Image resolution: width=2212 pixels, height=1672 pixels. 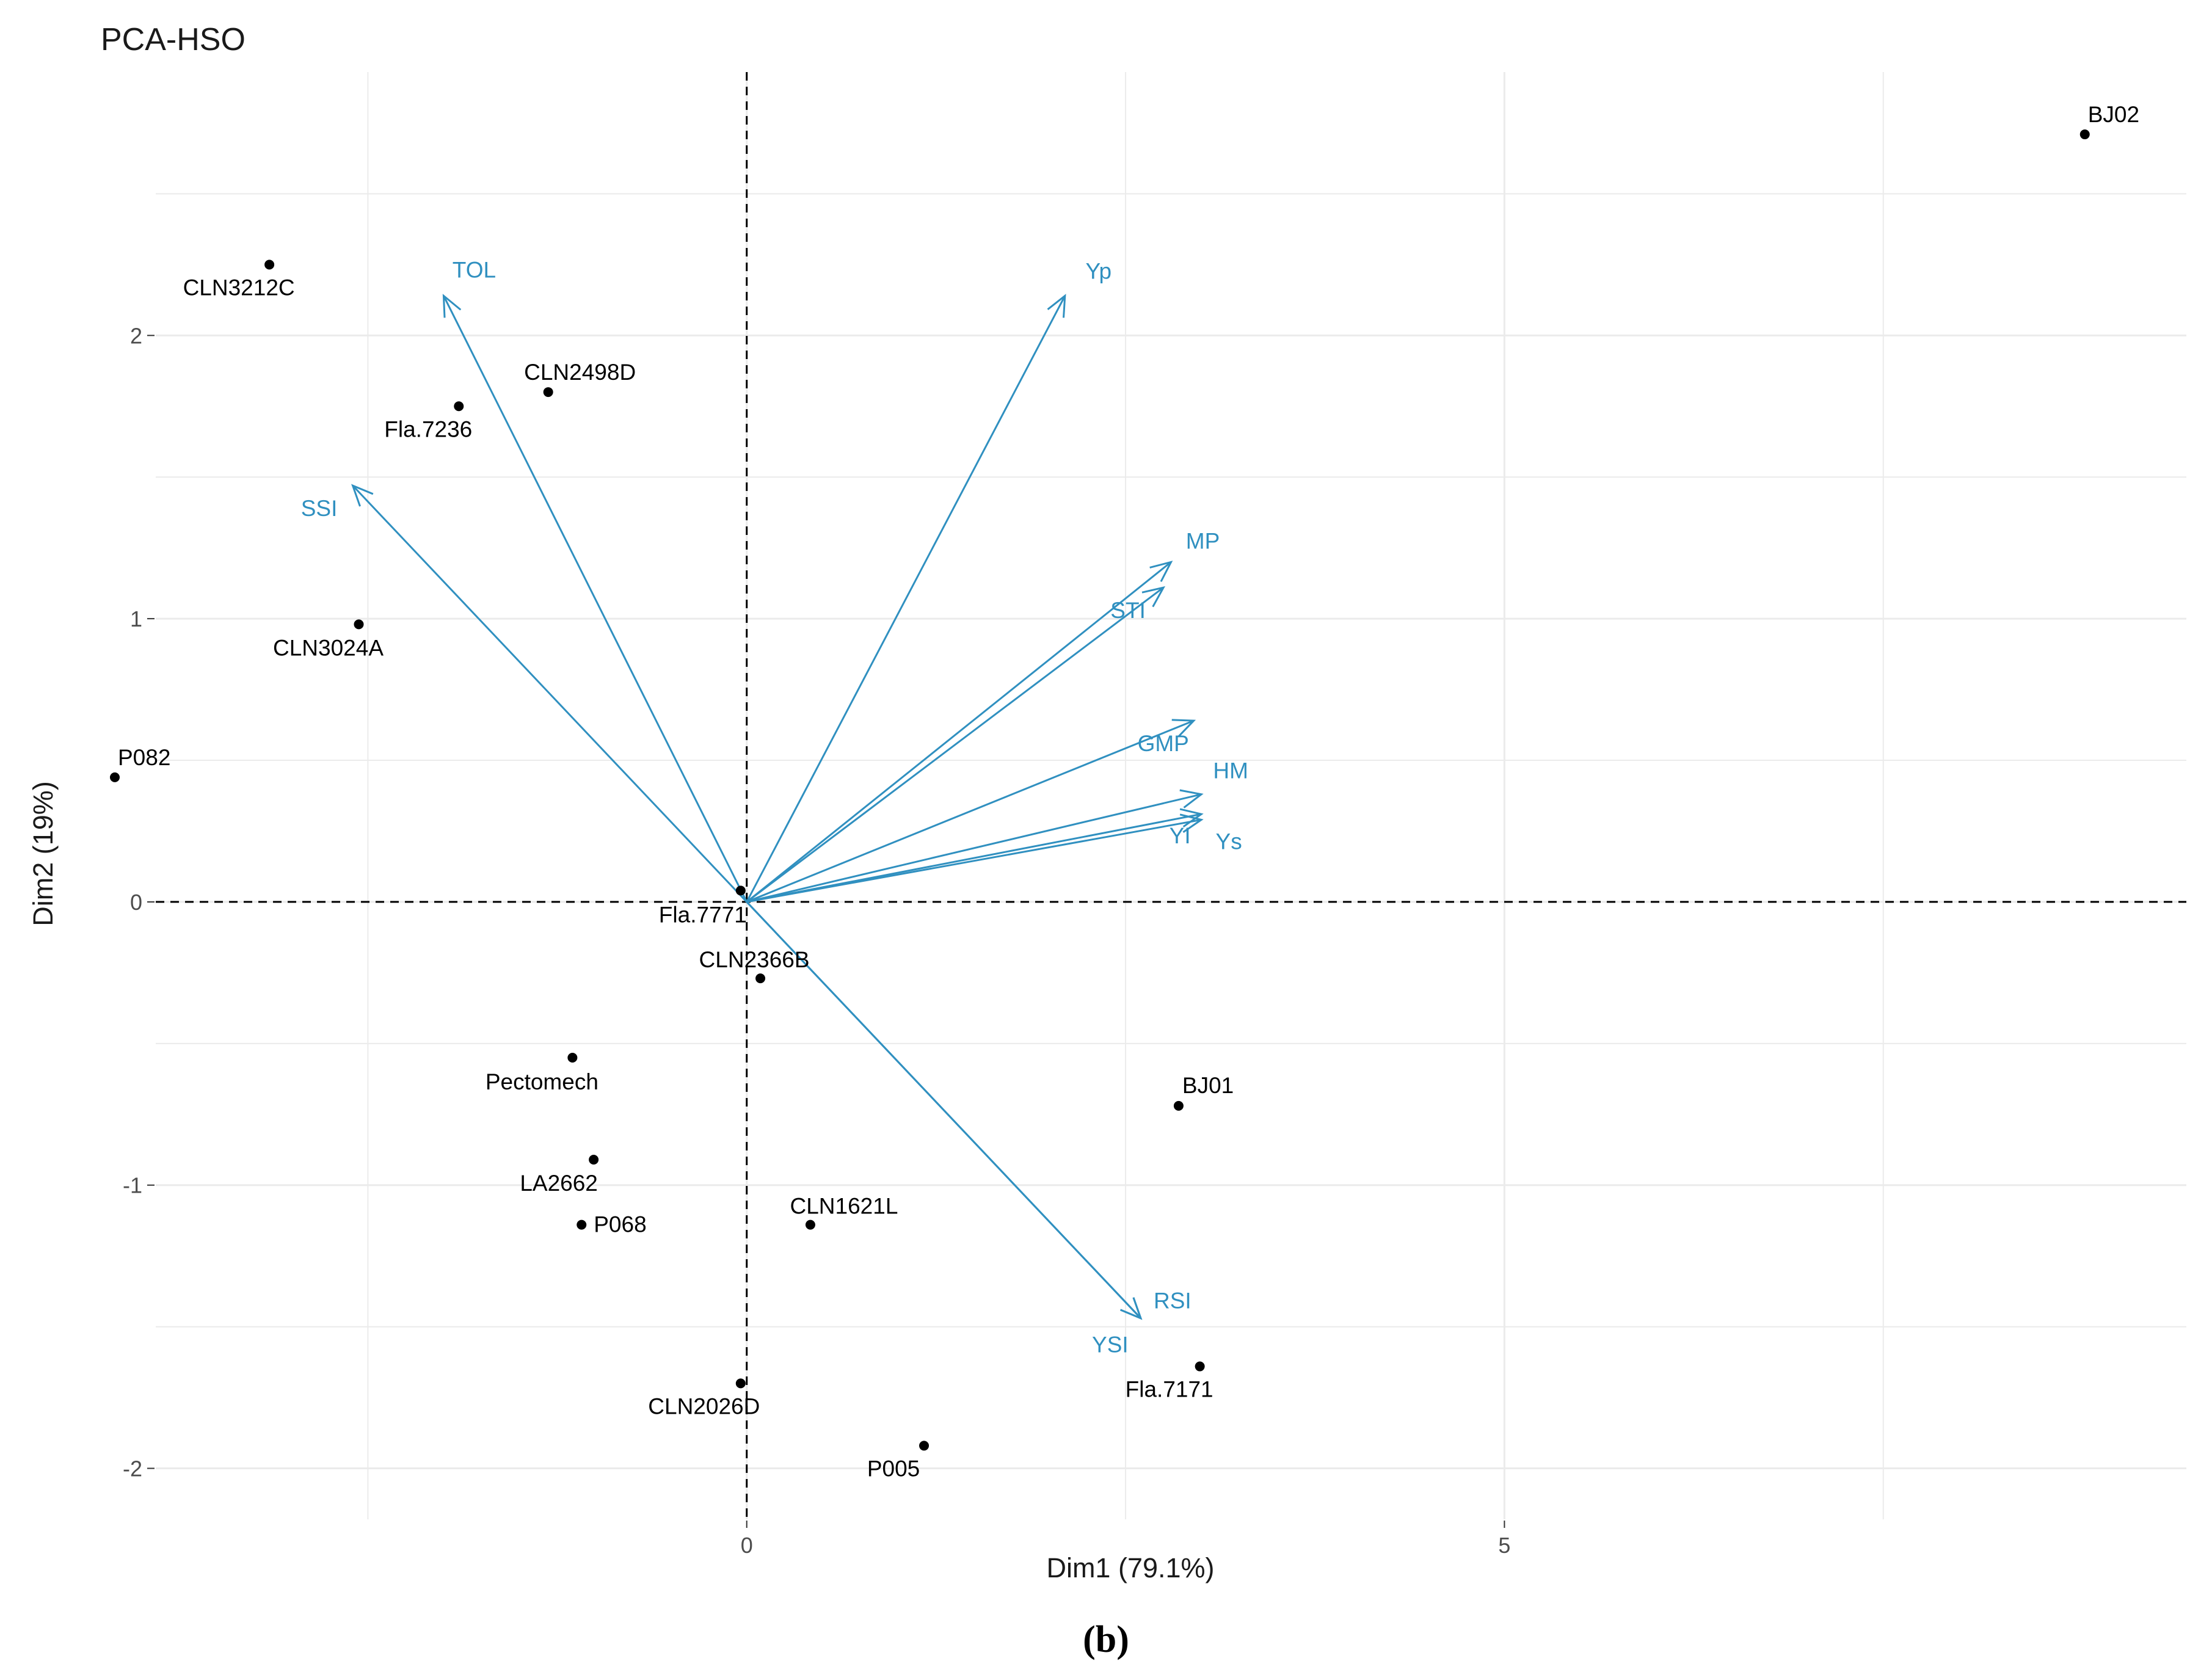 I want to click on arrow-sti, so click(x=955, y=744).